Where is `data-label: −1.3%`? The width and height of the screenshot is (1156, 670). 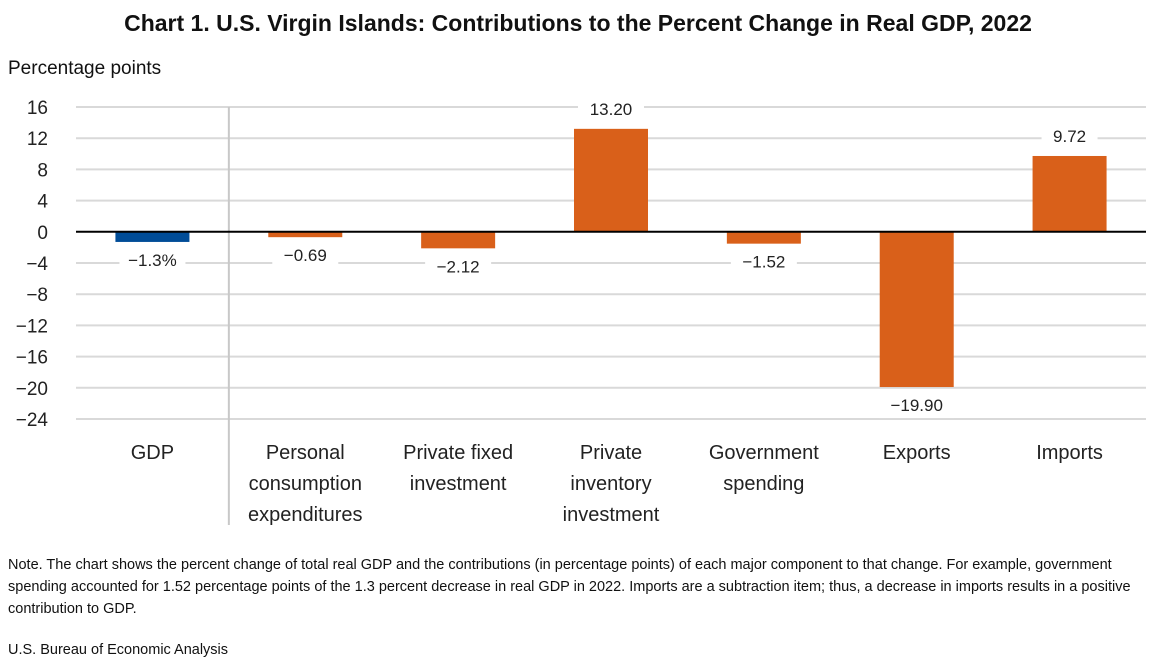
data-label: −1.3% is located at coordinates (152, 260).